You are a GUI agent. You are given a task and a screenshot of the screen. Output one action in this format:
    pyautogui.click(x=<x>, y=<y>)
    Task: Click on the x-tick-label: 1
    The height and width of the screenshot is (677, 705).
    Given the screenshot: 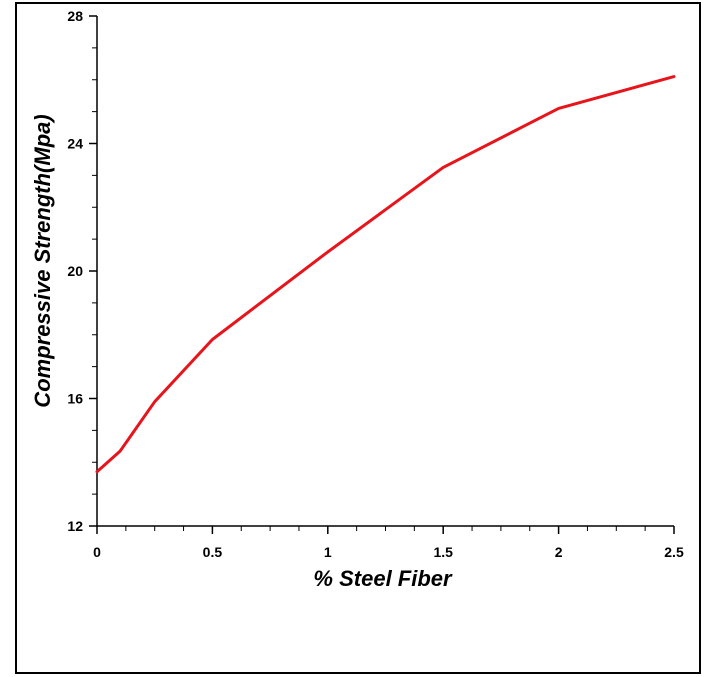 What is the action you would take?
    pyautogui.click(x=328, y=552)
    